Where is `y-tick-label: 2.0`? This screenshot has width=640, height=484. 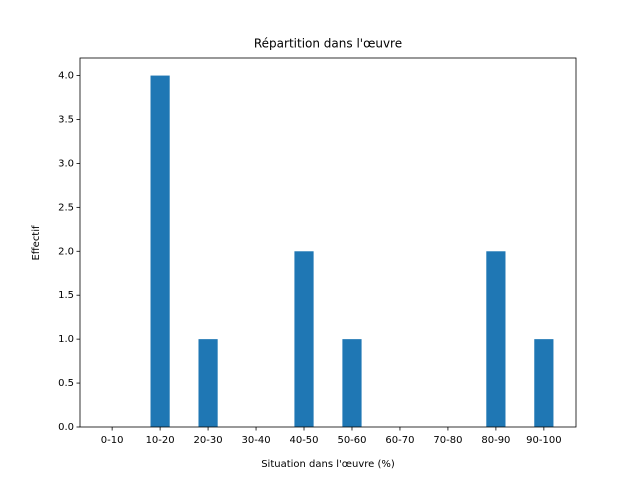 y-tick-label: 2.0 is located at coordinates (66, 251).